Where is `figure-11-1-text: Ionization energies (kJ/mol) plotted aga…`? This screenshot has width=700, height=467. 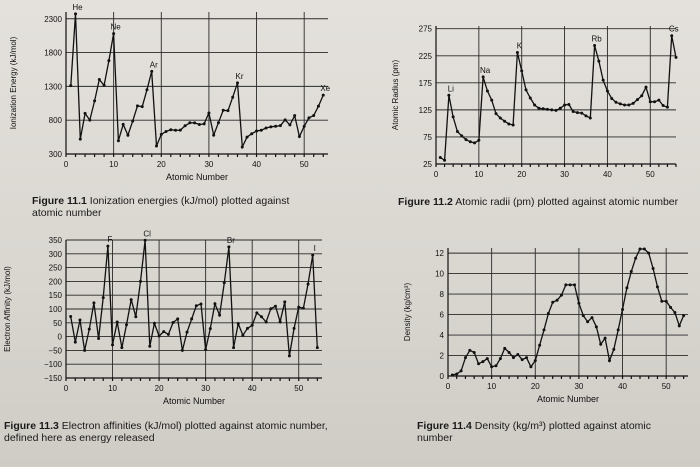
figure-11-1-text: Ionization energies (kJ/mol) plotted aga… is located at coordinates (161, 207).